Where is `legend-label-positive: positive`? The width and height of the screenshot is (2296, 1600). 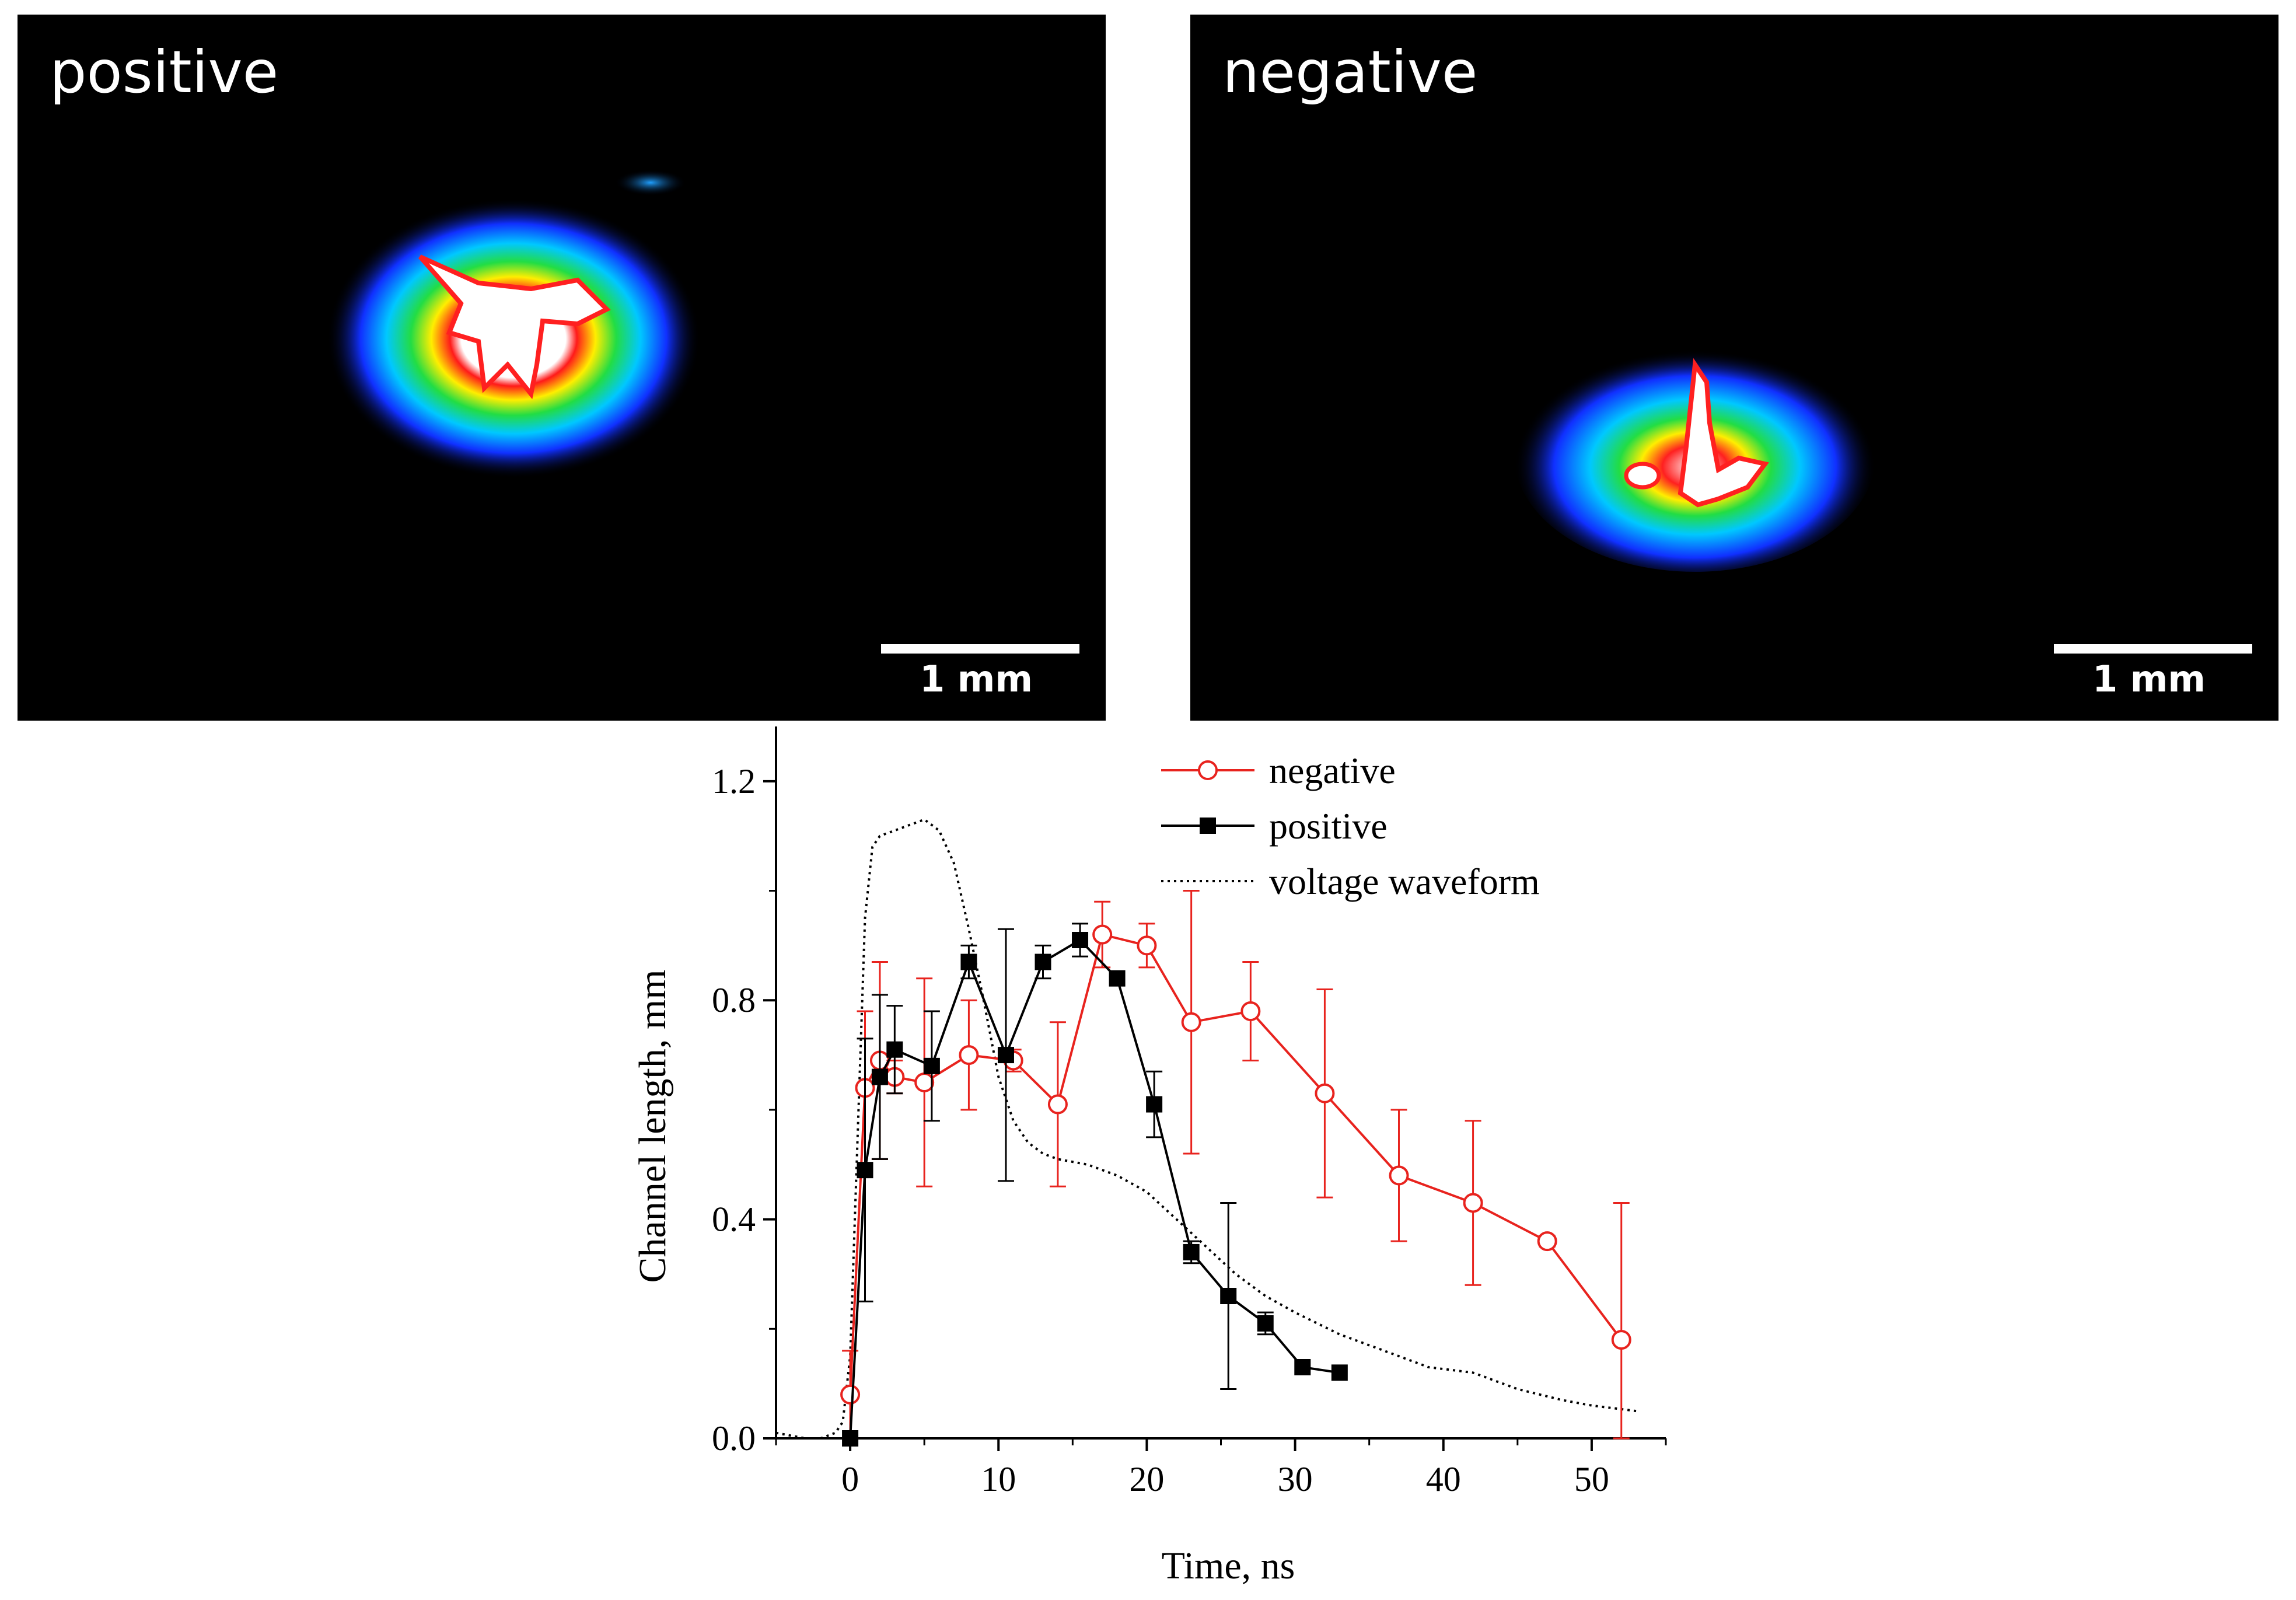 legend-label-positive: positive is located at coordinates (1328, 826).